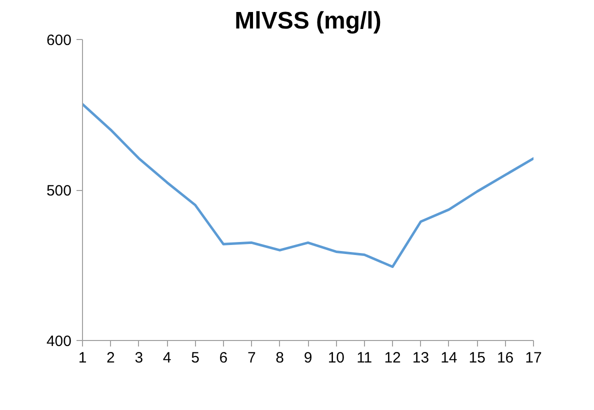 The image size is (594, 410). Describe the element at coordinates (533, 358) in the screenshot. I see `x-tick-label: 17` at that location.